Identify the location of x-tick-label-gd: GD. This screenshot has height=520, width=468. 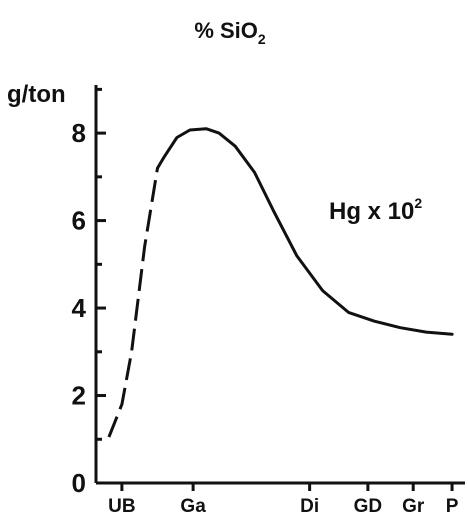
(368, 506).